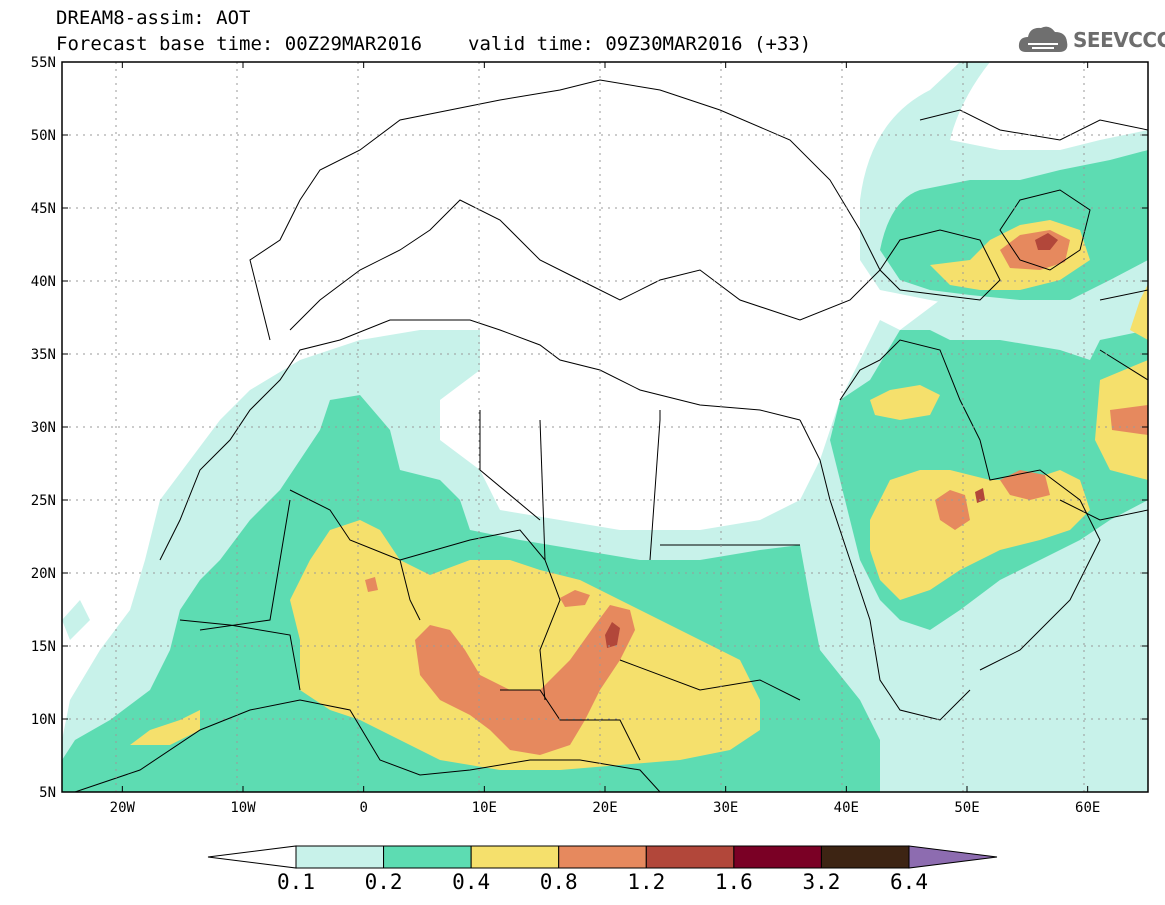 This screenshot has width=1165, height=905. Describe the element at coordinates (296, 882) in the screenshot. I see `colorbar-level-label: 0.1` at that location.